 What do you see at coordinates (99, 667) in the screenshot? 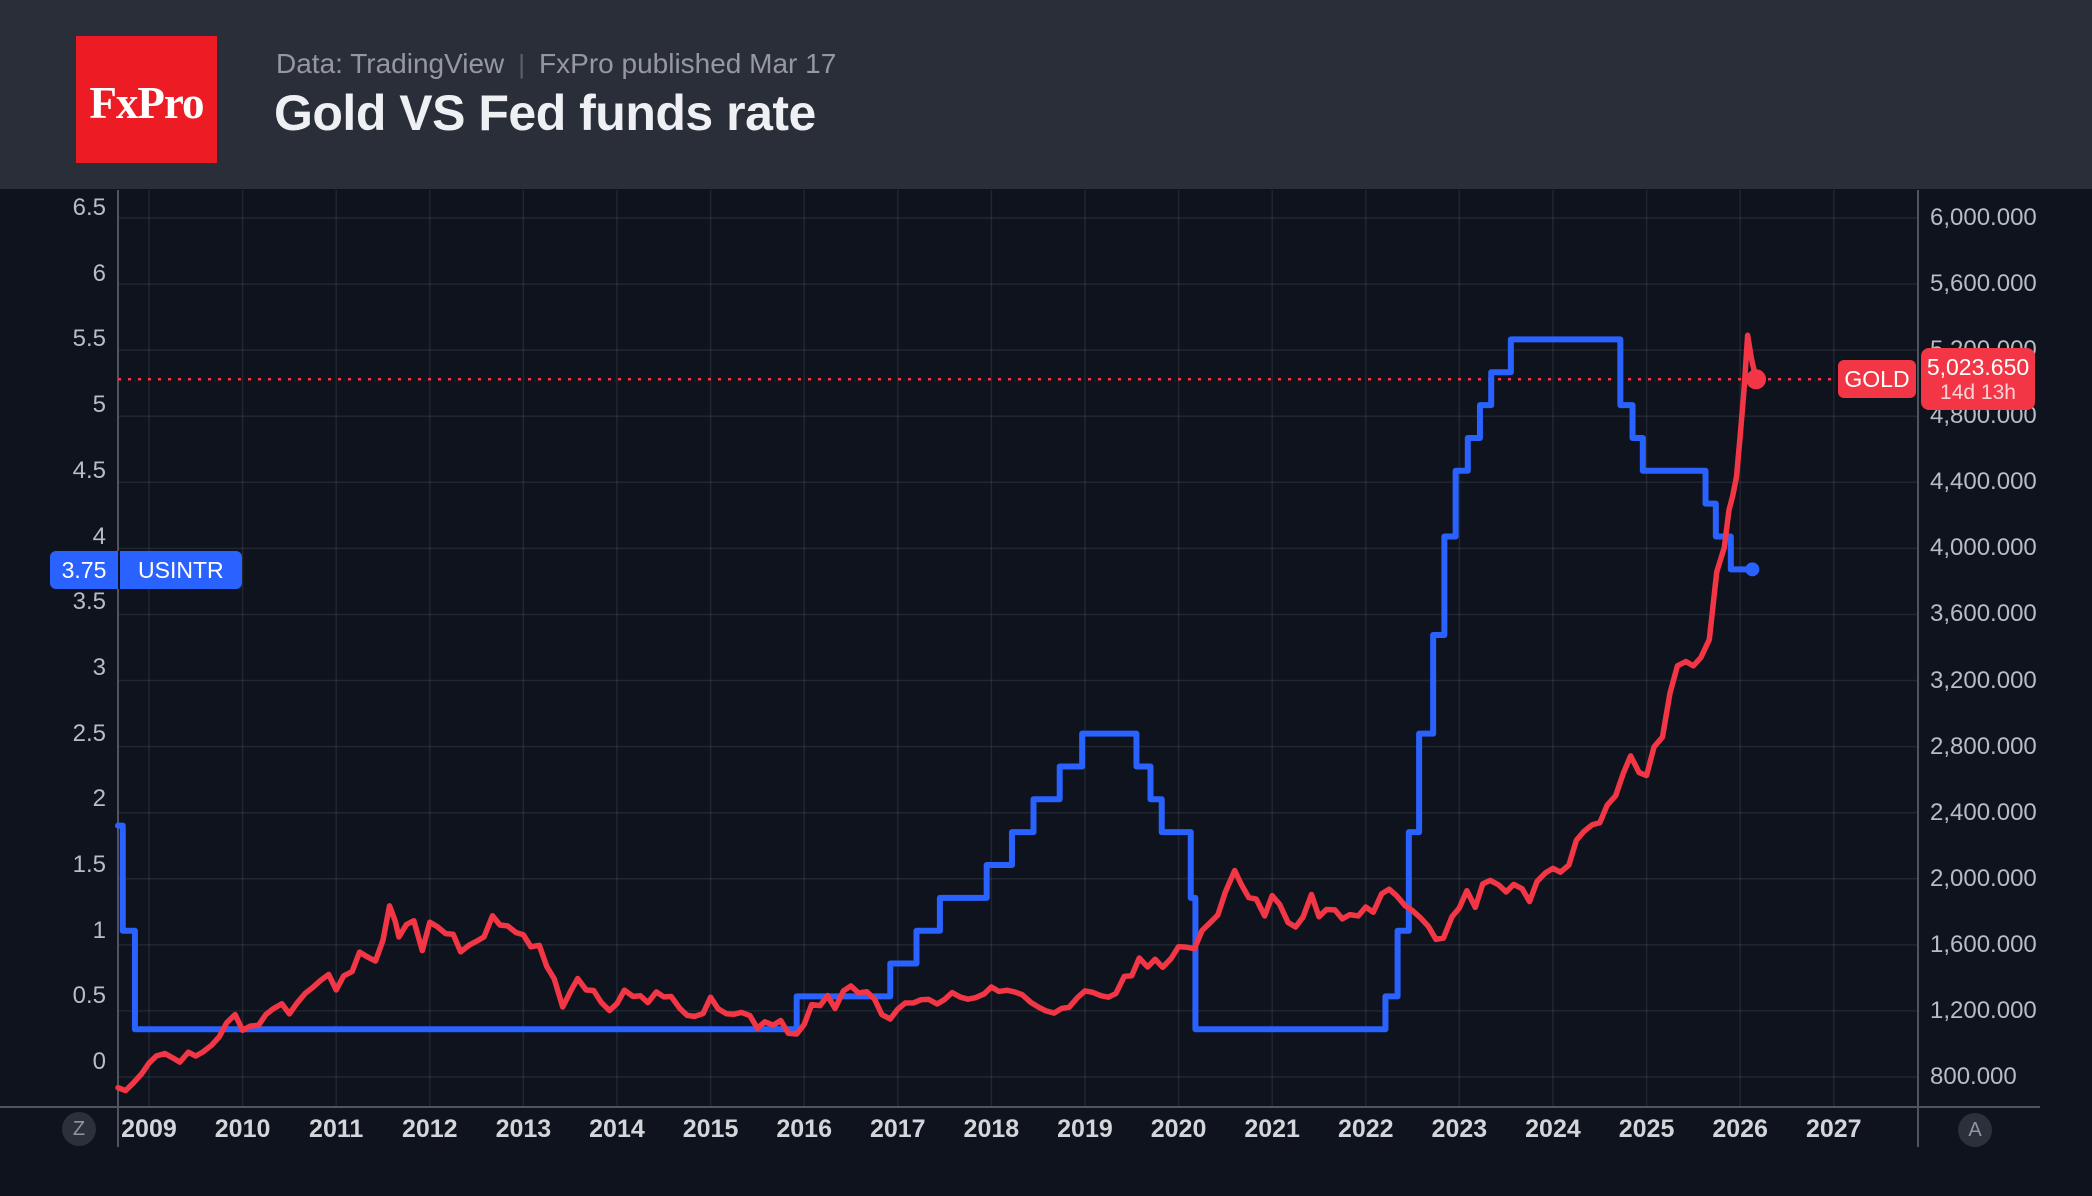
I see `left-axis-tick: 3` at bounding box center [99, 667].